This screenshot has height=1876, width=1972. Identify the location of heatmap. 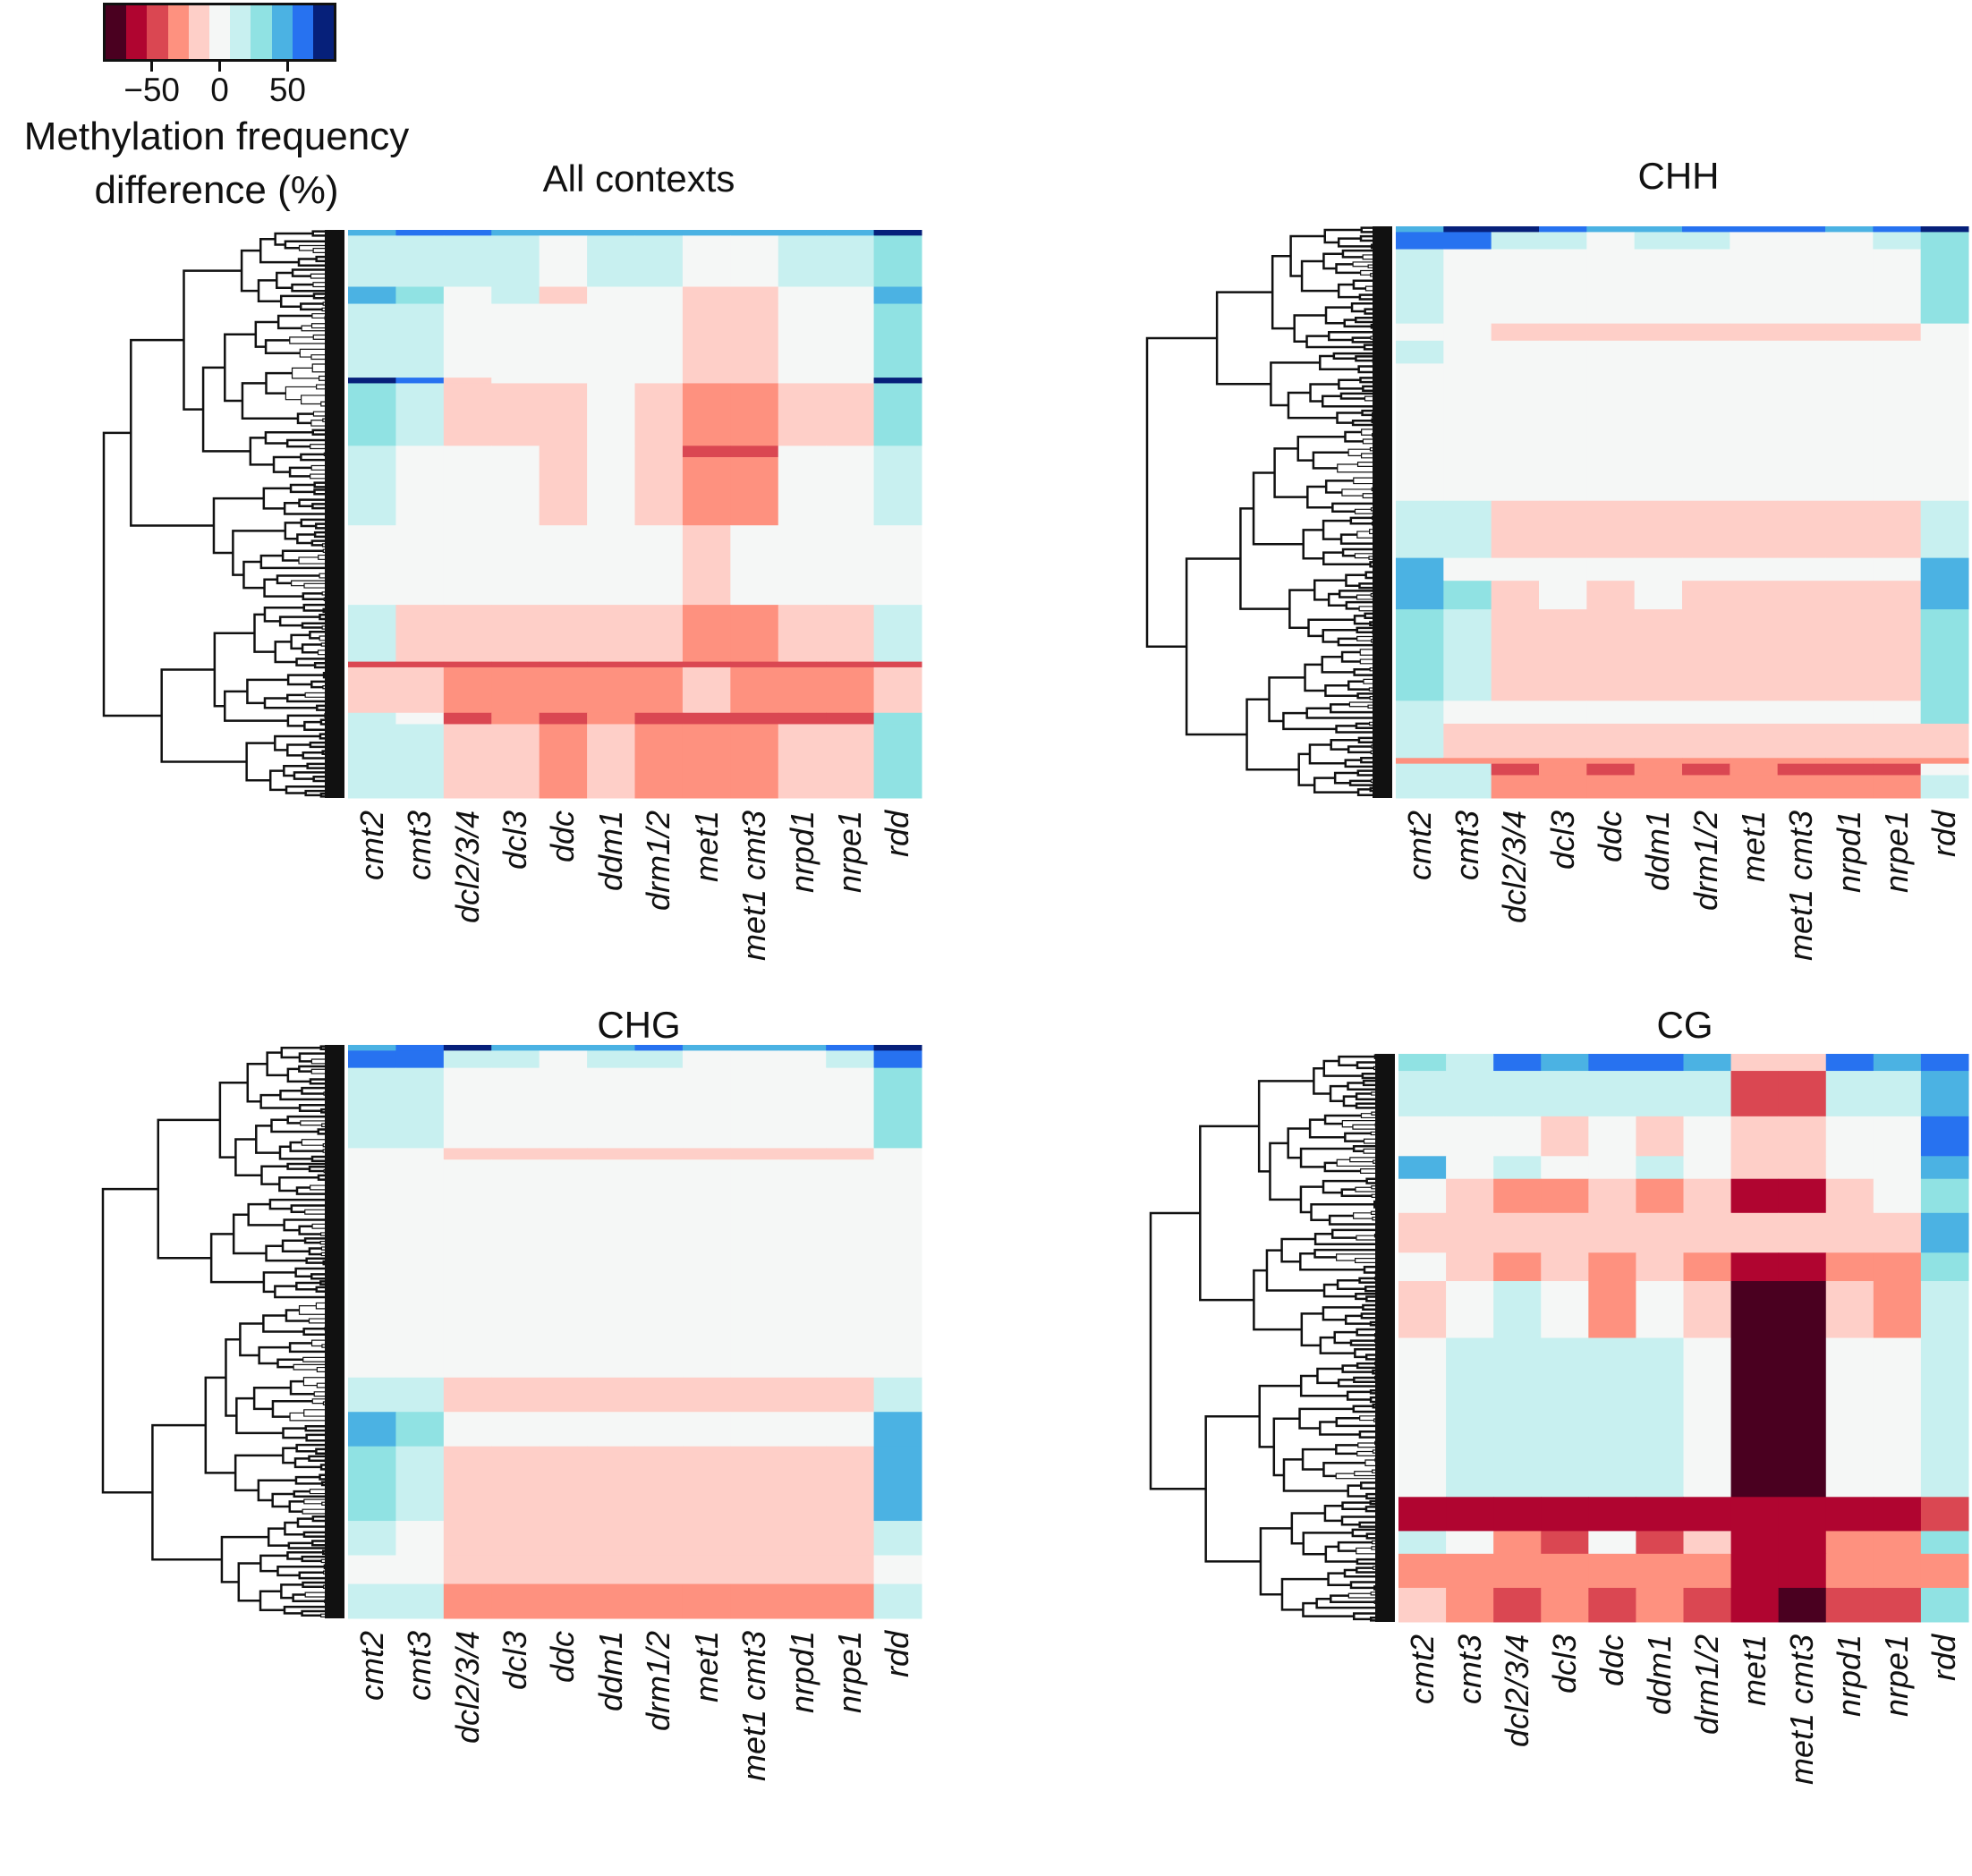
(635, 514).